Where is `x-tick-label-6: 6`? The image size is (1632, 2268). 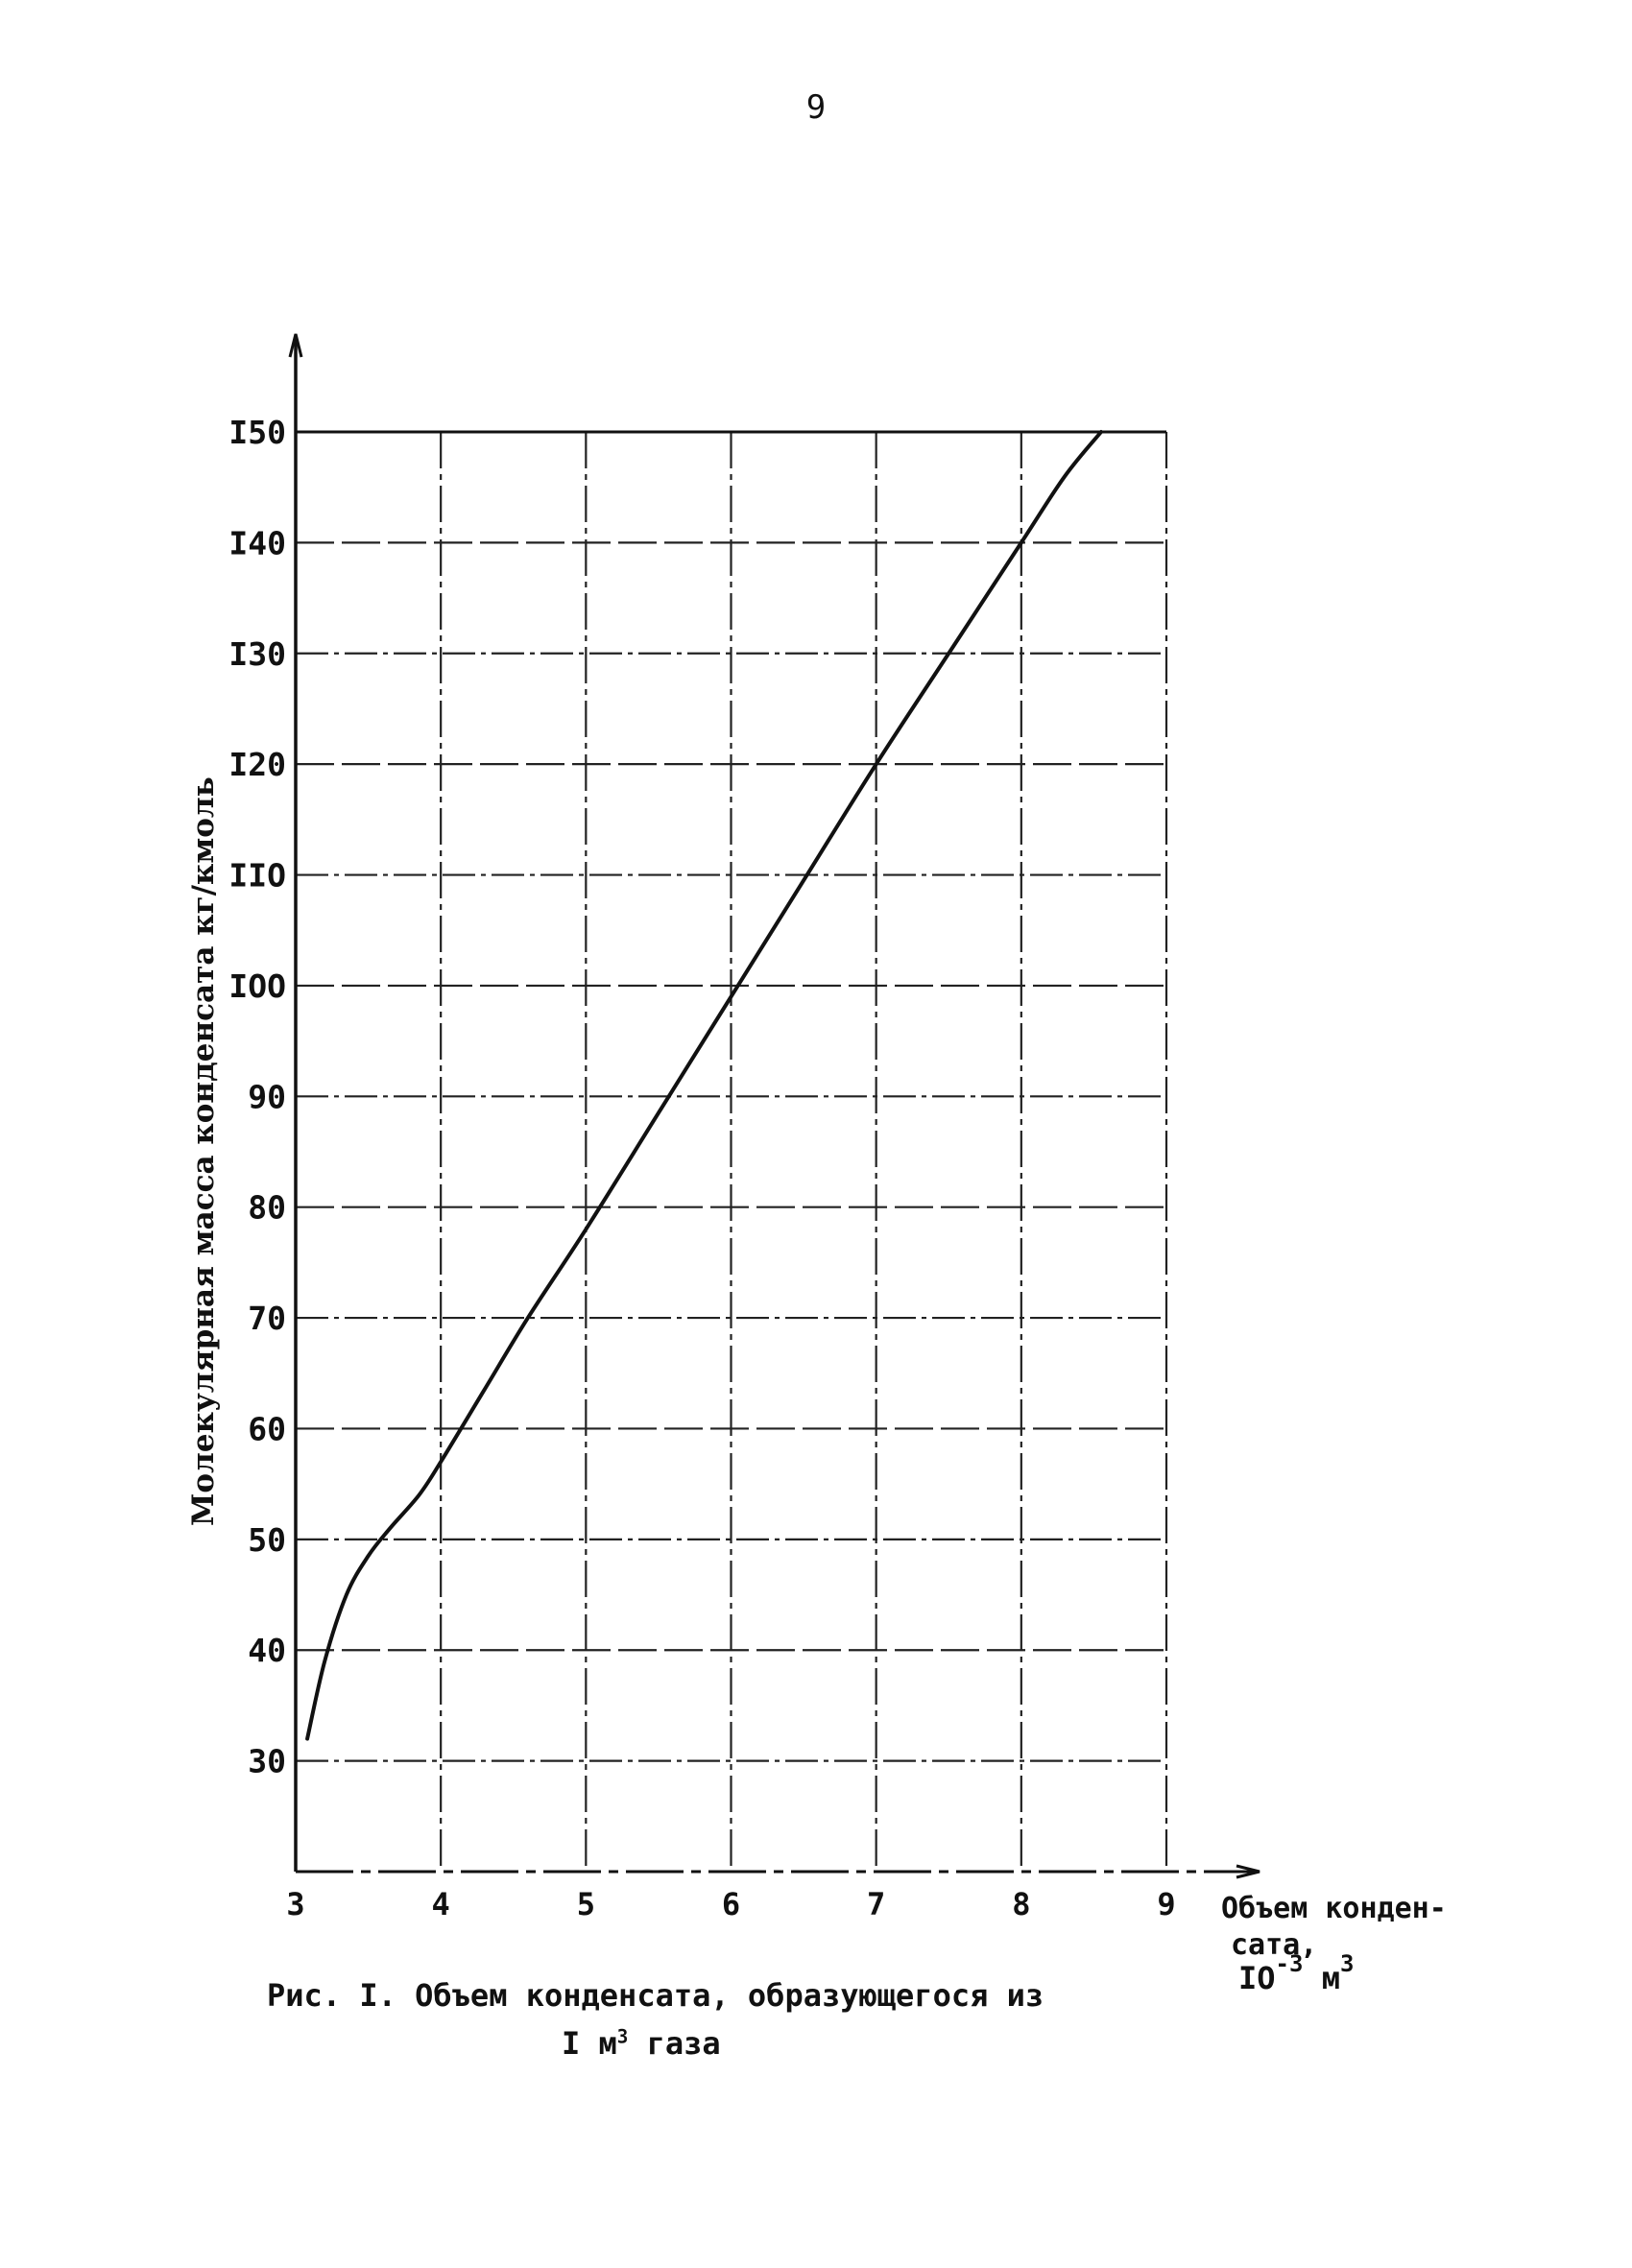 x-tick-label-6: 6 is located at coordinates (731, 1904).